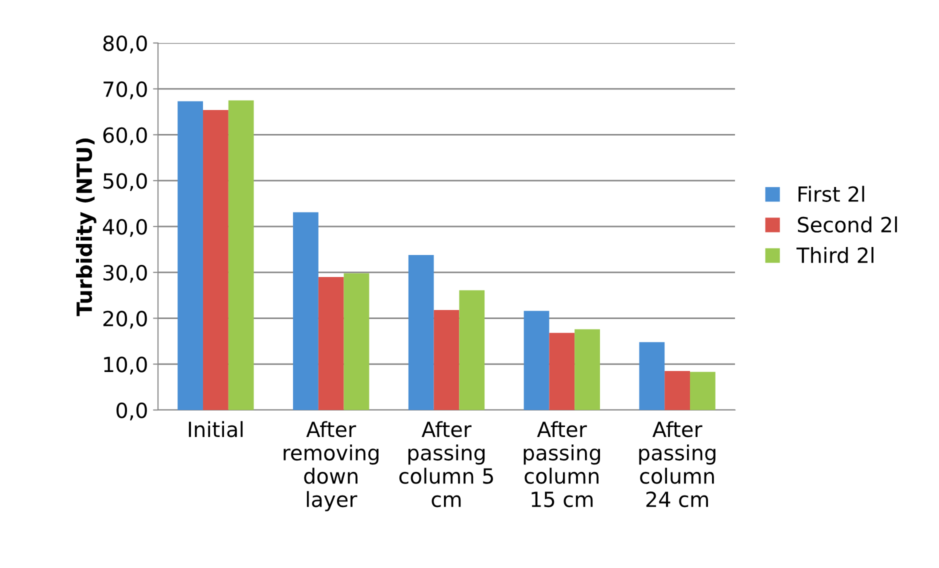 This screenshot has width=939, height=568. What do you see at coordinates (124, 227) in the screenshot?
I see `y-tick-label: 40,0` at bounding box center [124, 227].